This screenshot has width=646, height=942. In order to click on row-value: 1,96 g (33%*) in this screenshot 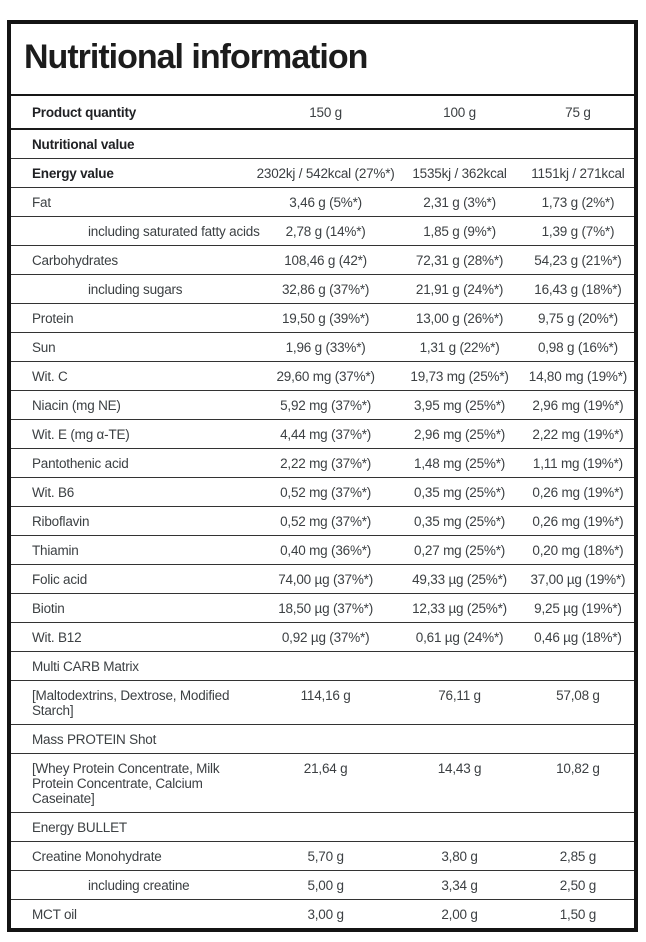, I will do `click(325, 347)`.